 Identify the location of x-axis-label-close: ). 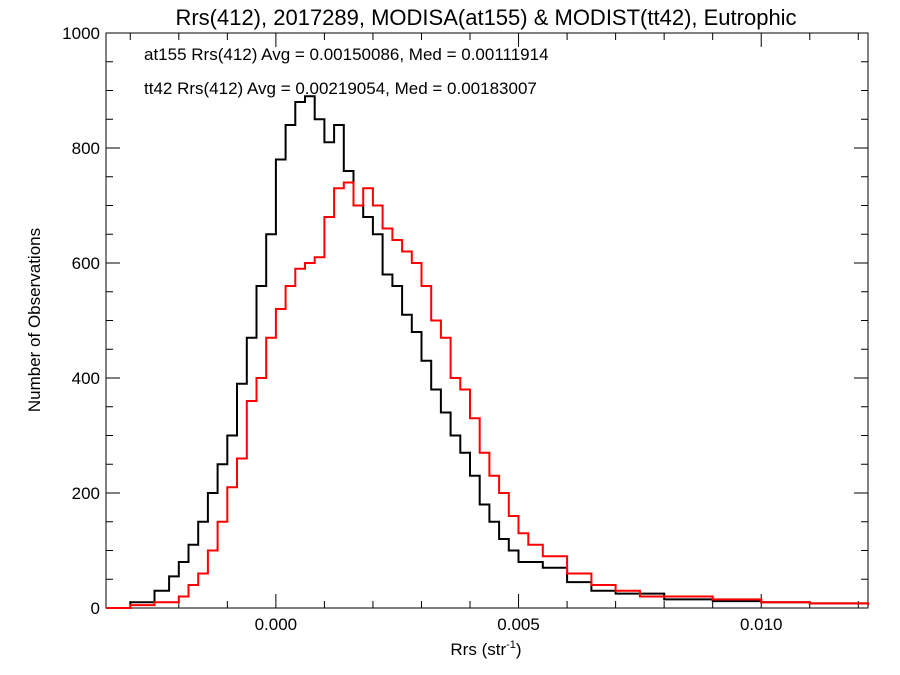
(519, 649).